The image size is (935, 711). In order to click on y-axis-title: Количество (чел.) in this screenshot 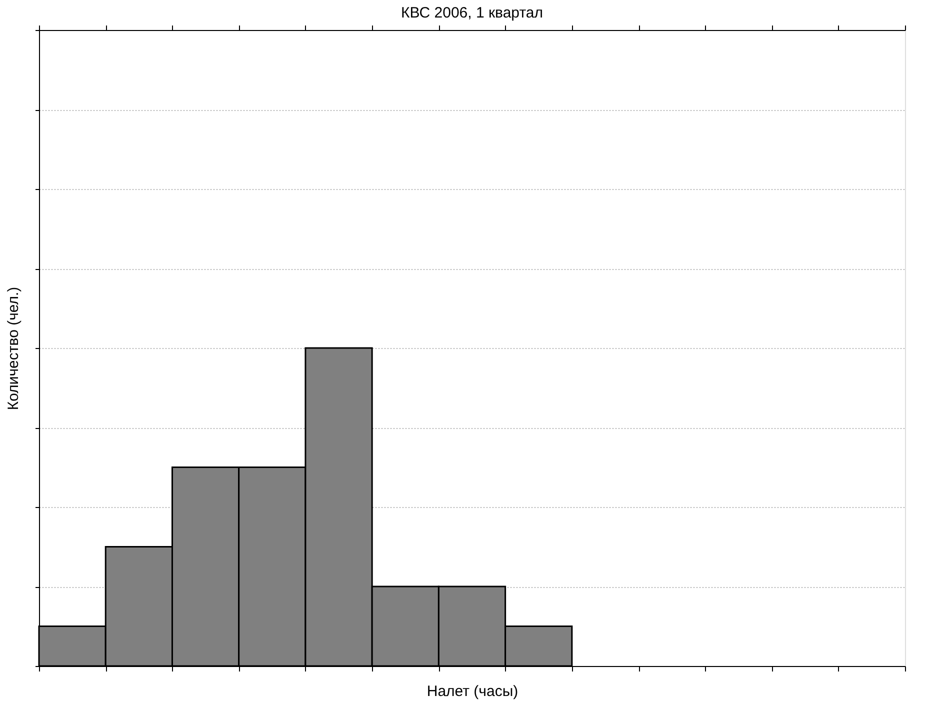, I will do `click(13, 348)`.